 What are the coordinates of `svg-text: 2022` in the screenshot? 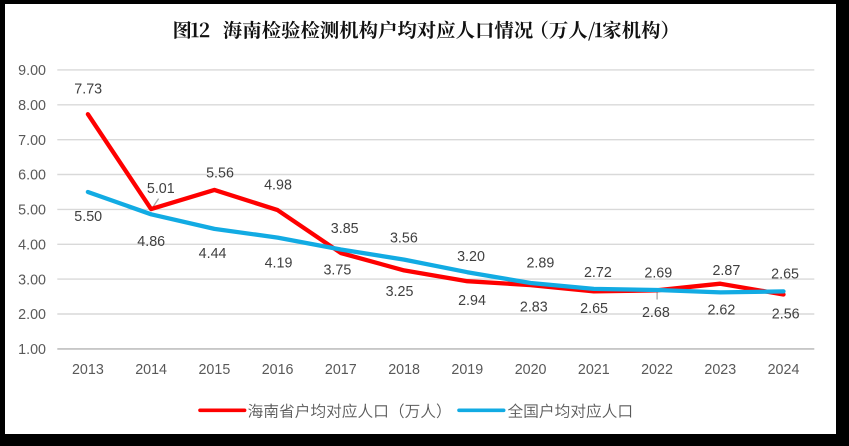 It's located at (657, 370).